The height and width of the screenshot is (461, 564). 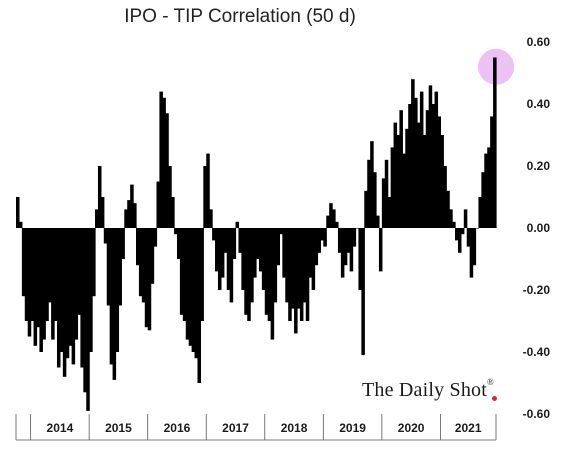 I want to click on x-axis, so click(x=256, y=427).